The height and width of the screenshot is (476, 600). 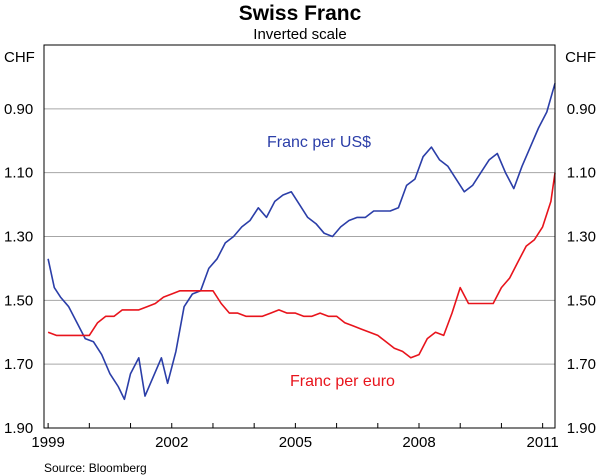 I want to click on x-tick-label: 2005, so click(x=295, y=442).